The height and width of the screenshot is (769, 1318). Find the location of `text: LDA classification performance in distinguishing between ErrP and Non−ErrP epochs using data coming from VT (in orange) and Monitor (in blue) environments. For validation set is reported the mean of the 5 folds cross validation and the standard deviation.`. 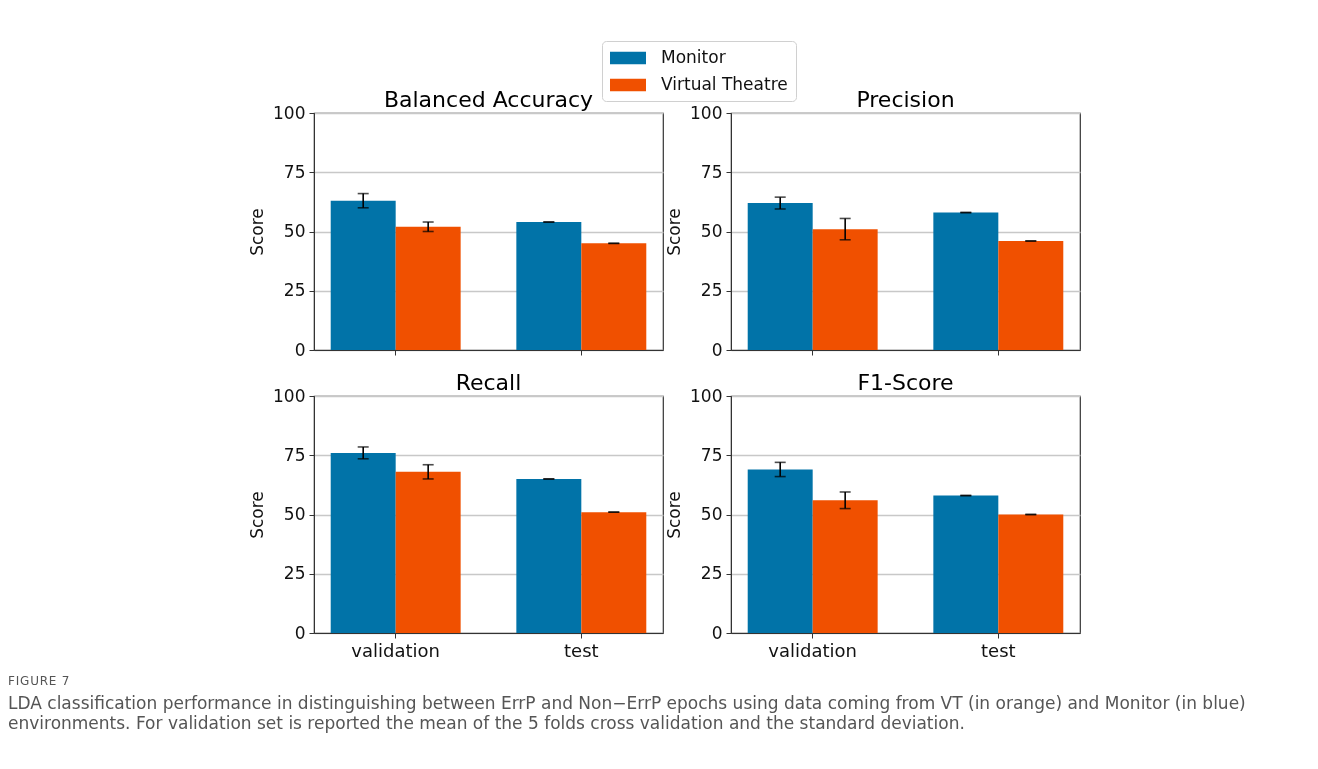

text: LDA classification performance in distinguishing between ErrP and Non−ErrP epochs using data coming from VT (in orange) and Monitor (in blue) environments. For validation set is reported the mean of the 5 folds cross validation and the standard deviation. is located at coordinates (627, 713).